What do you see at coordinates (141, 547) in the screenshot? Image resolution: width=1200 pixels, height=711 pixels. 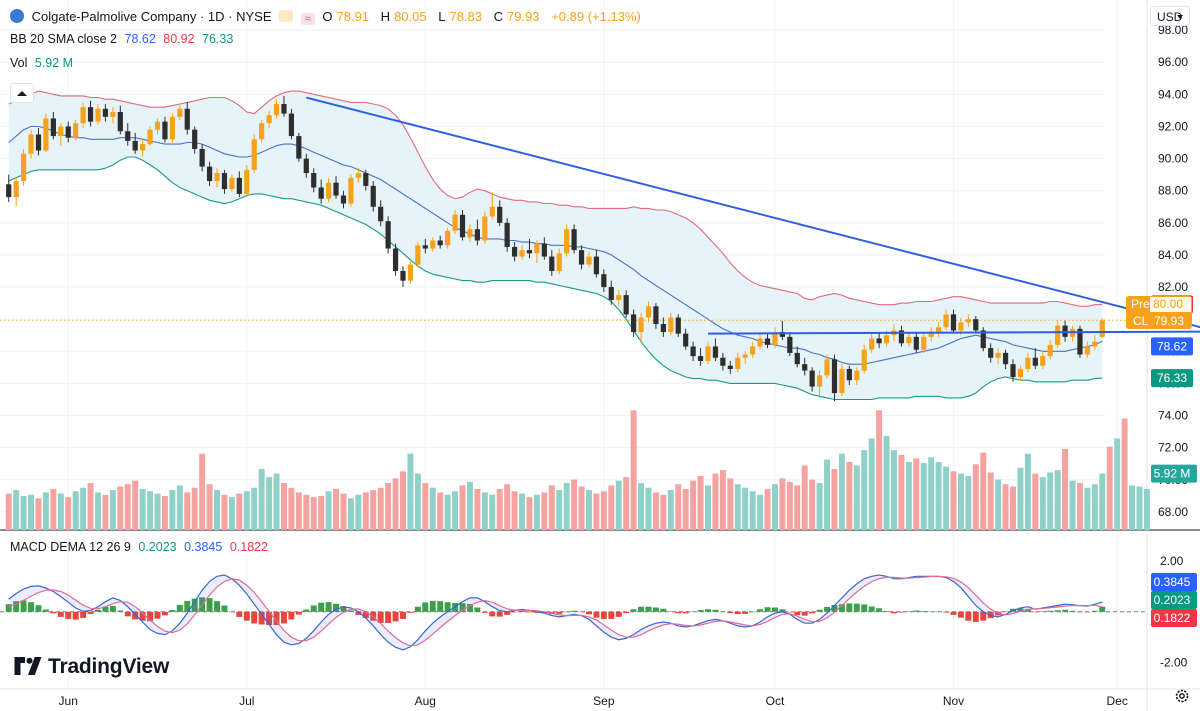 I see `macd-legend: MACD DEMA 12 26 9 0.2023 0.3845 0.1822` at bounding box center [141, 547].